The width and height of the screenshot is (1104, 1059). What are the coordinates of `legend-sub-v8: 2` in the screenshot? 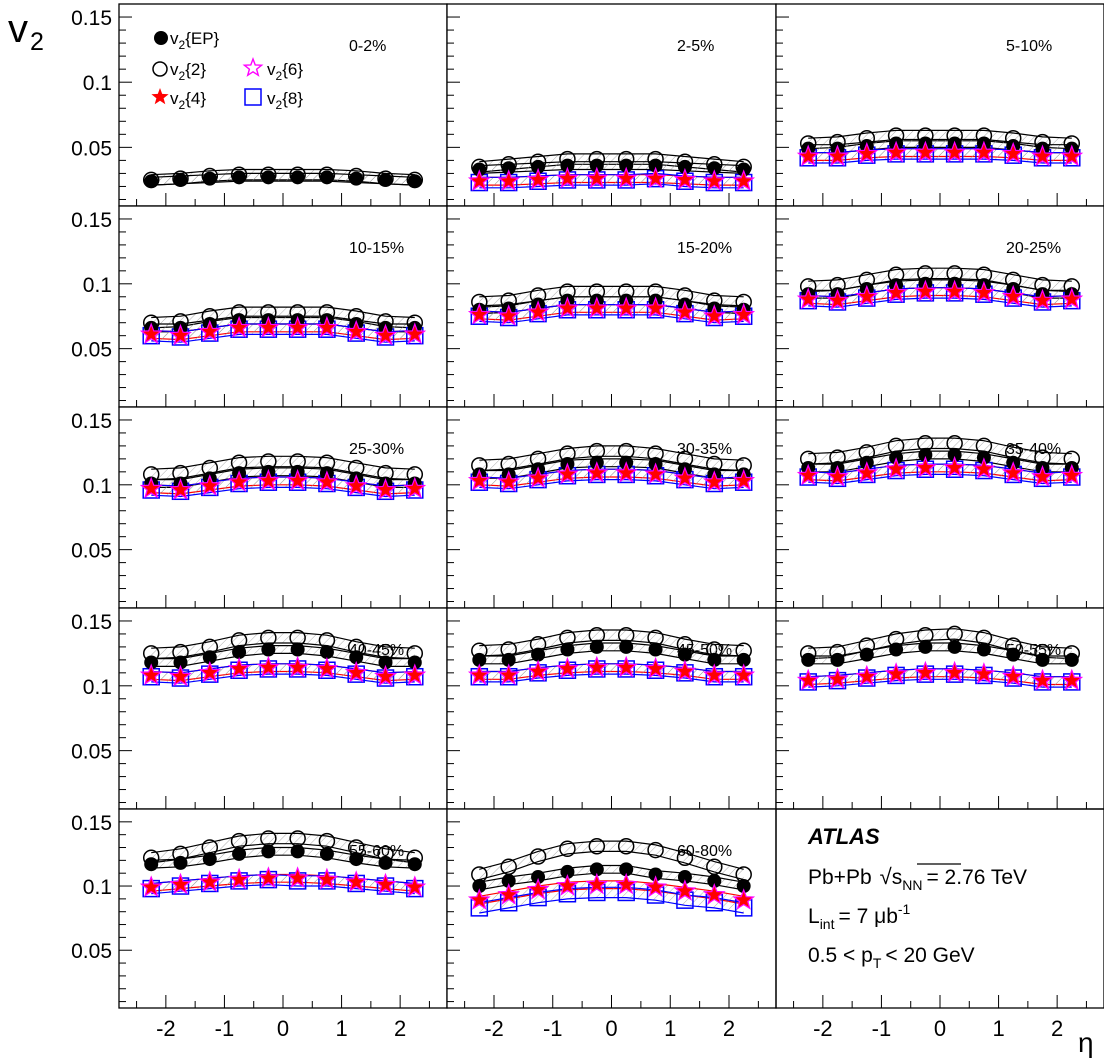 It's located at (279, 105).